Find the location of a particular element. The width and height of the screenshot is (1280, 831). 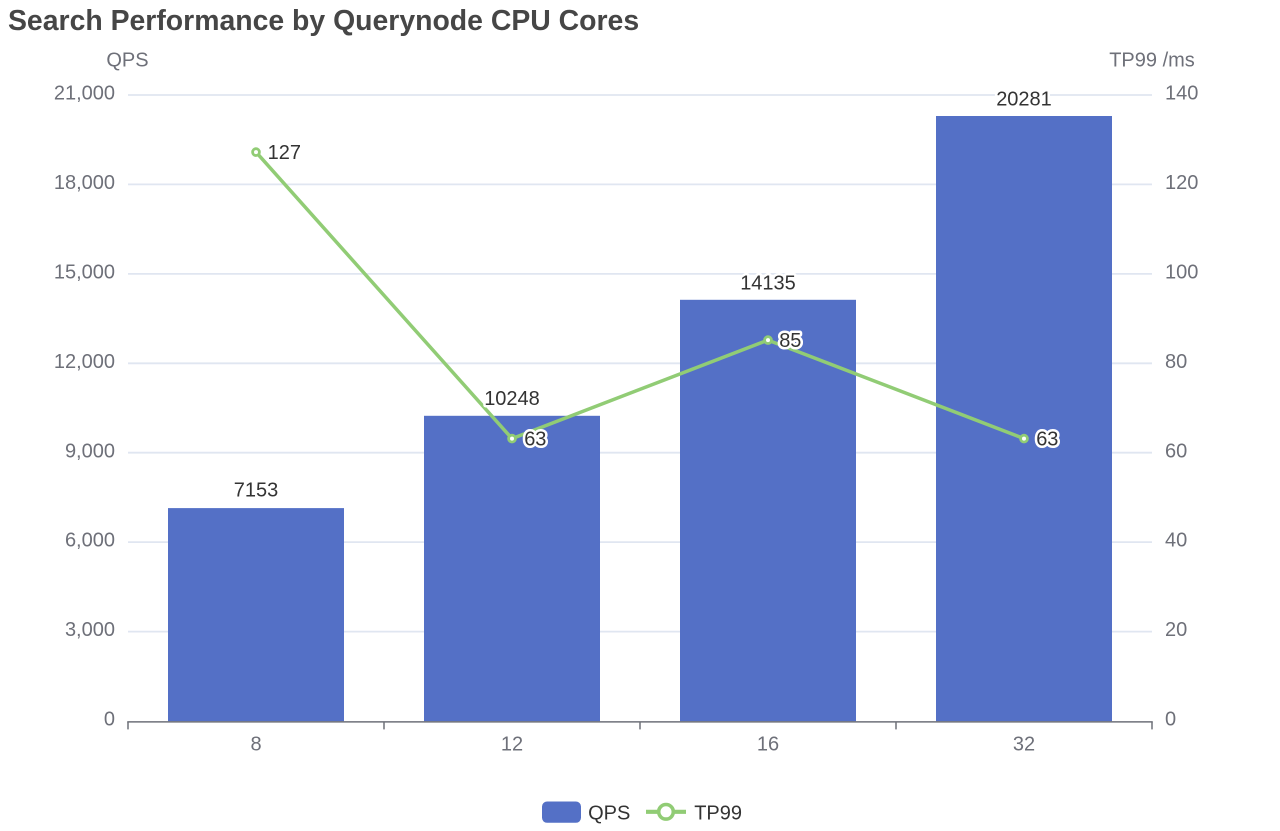

svg-text: TP99 is located at coordinates (718, 813).